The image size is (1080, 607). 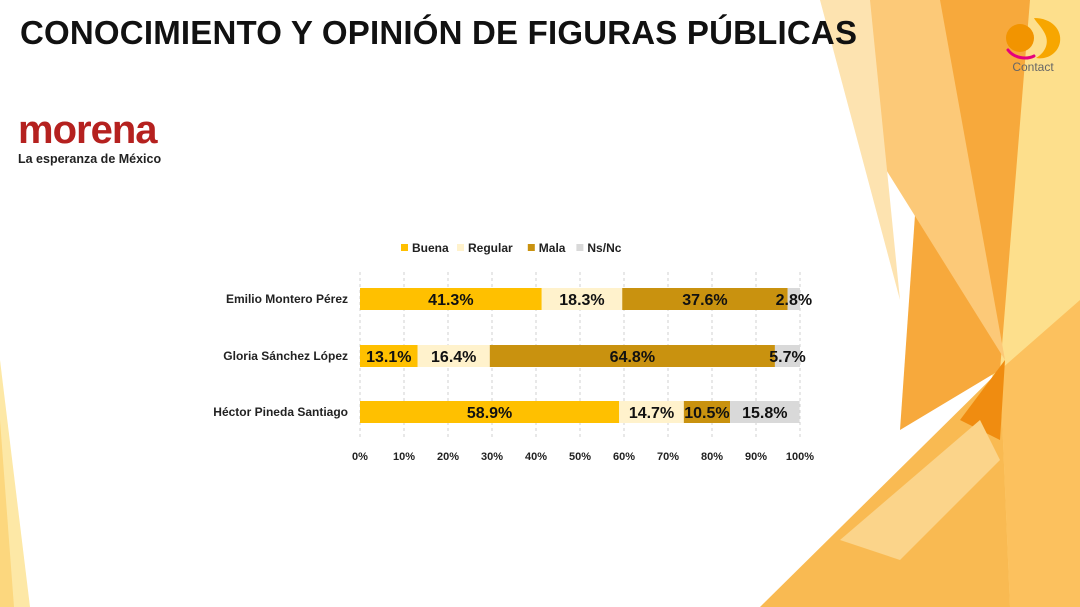 I want to click on morena-logo: morena La esperanza de México, so click(x=89, y=138).